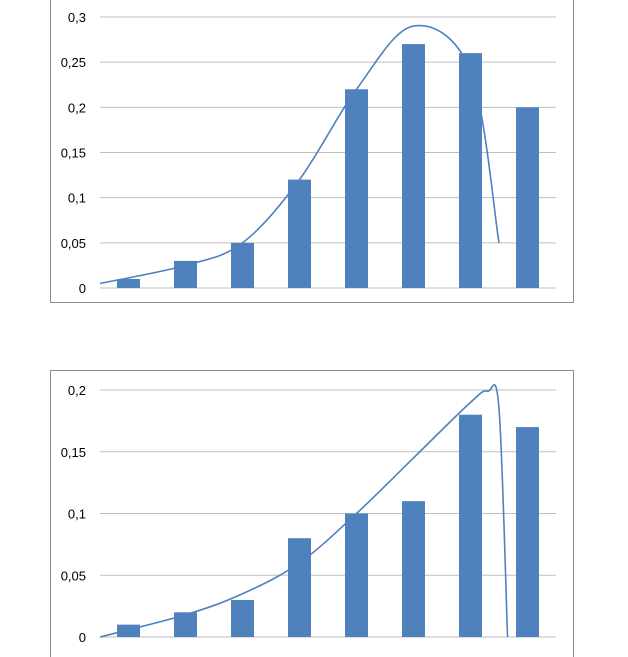 This screenshot has height=657, width=628. I want to click on top-y-tick-label: 0,2, so click(77, 107).